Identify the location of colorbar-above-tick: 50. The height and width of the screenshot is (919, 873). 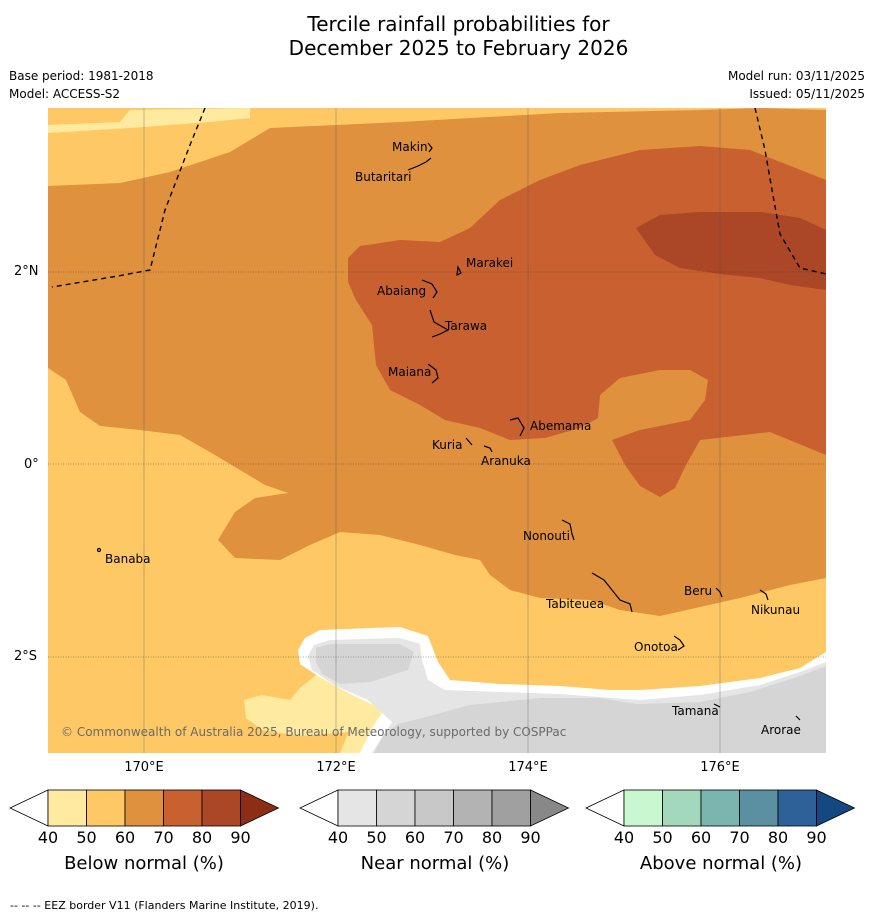
(662, 837).